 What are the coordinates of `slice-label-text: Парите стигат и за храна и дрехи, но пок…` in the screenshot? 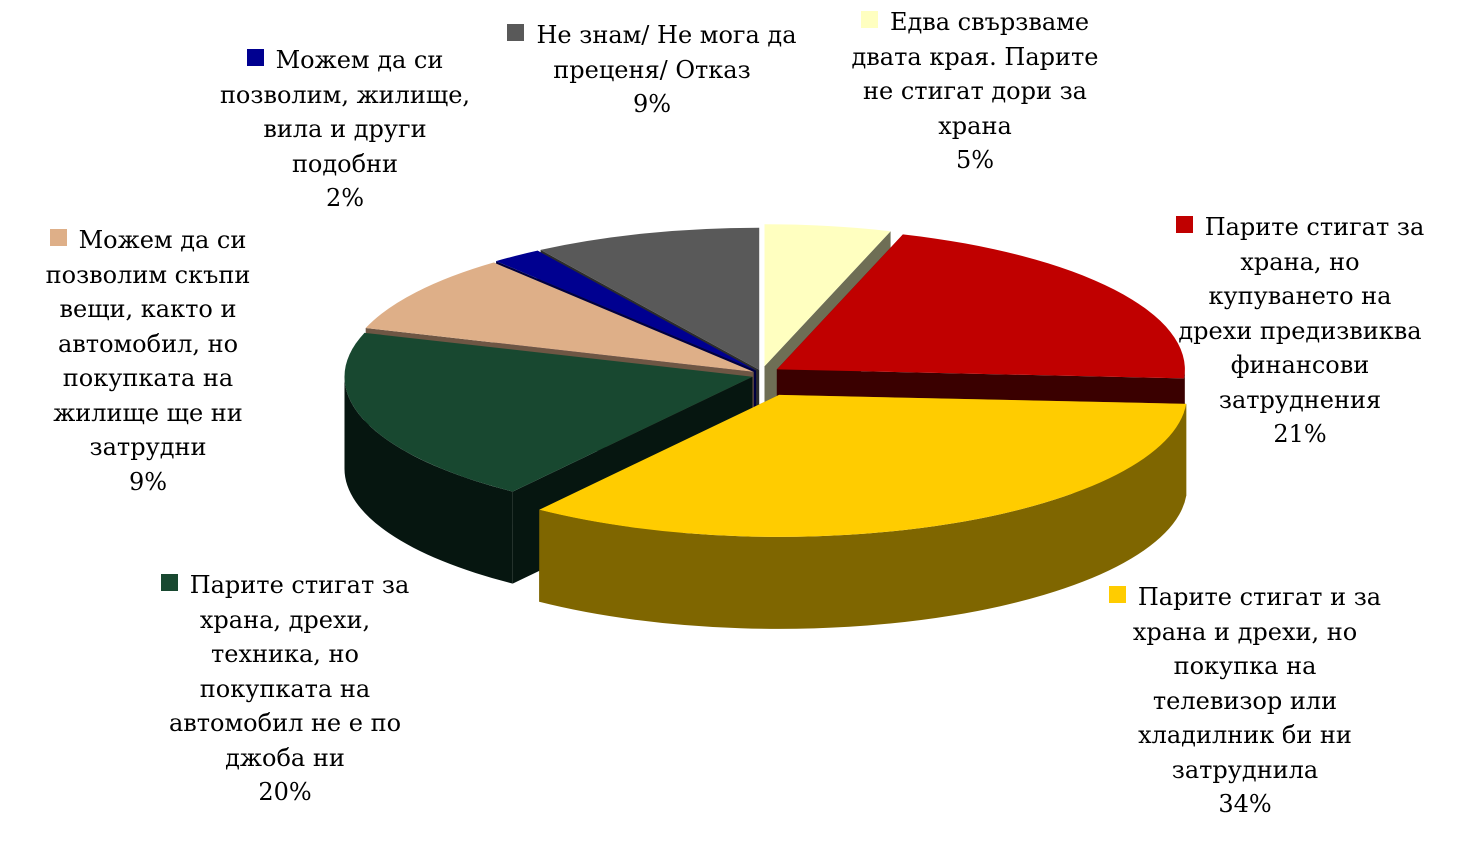 It's located at (1257, 683).